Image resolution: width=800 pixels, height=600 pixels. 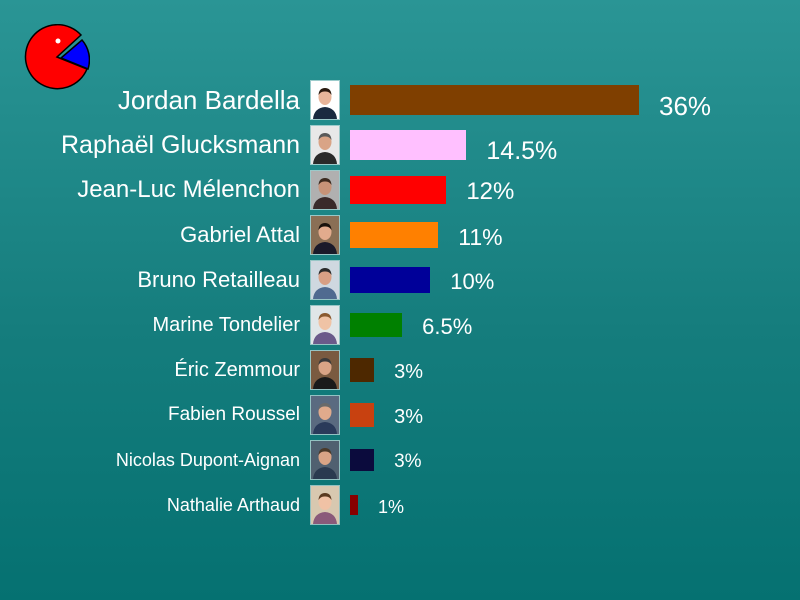 What do you see at coordinates (237, 369) in the screenshot?
I see `category-label: Éric Zemmour` at bounding box center [237, 369].